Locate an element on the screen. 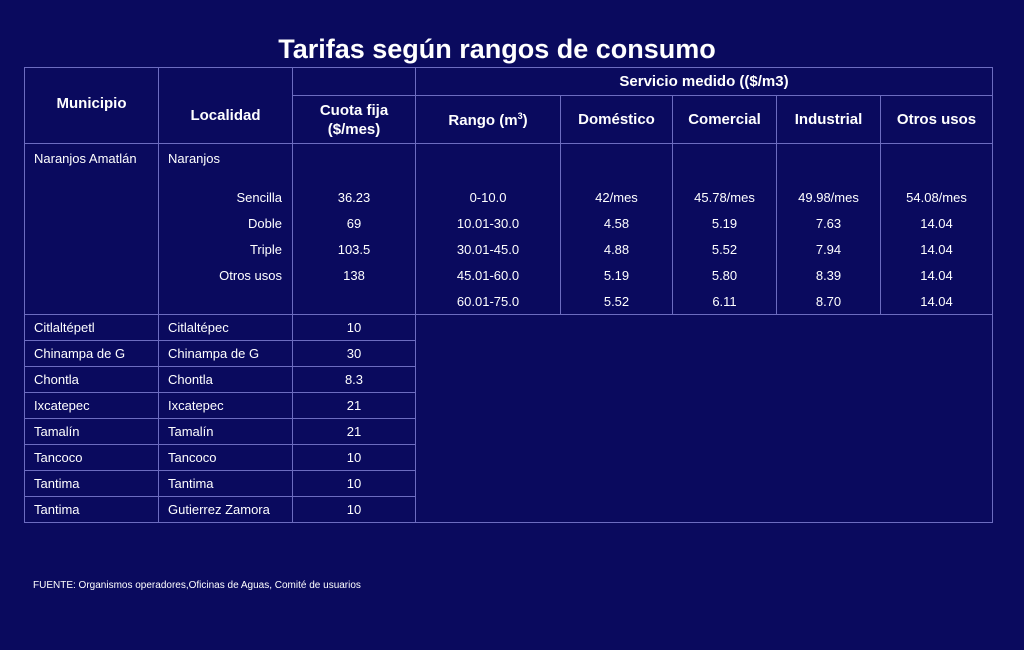 The image size is (1024, 650). localidad-cell: Tantima is located at coordinates (225, 483).